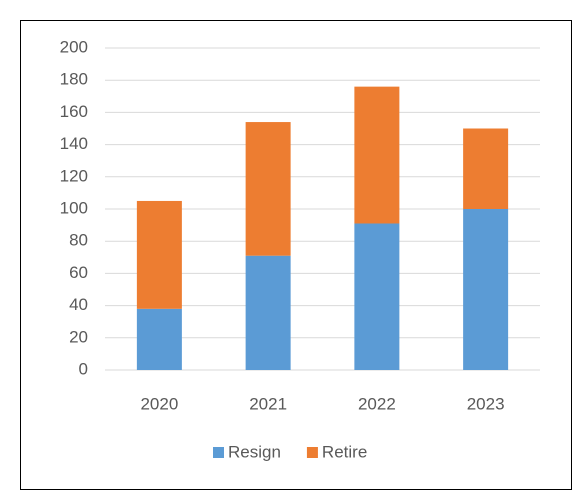 Image resolution: width=581 pixels, height=491 pixels. What do you see at coordinates (377, 403) in the screenshot?
I see `x-tick-label: 2022` at bounding box center [377, 403].